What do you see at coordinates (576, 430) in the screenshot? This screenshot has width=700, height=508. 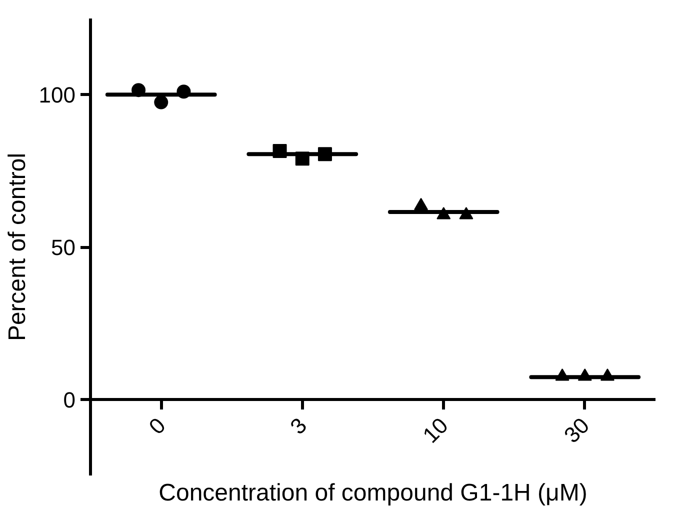 I see `x-tick-label: 30` at bounding box center [576, 430].